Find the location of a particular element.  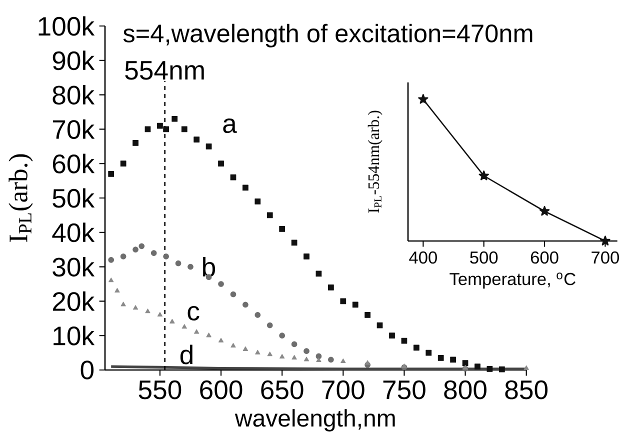

x-tick-label: 500 is located at coordinates (484, 257).